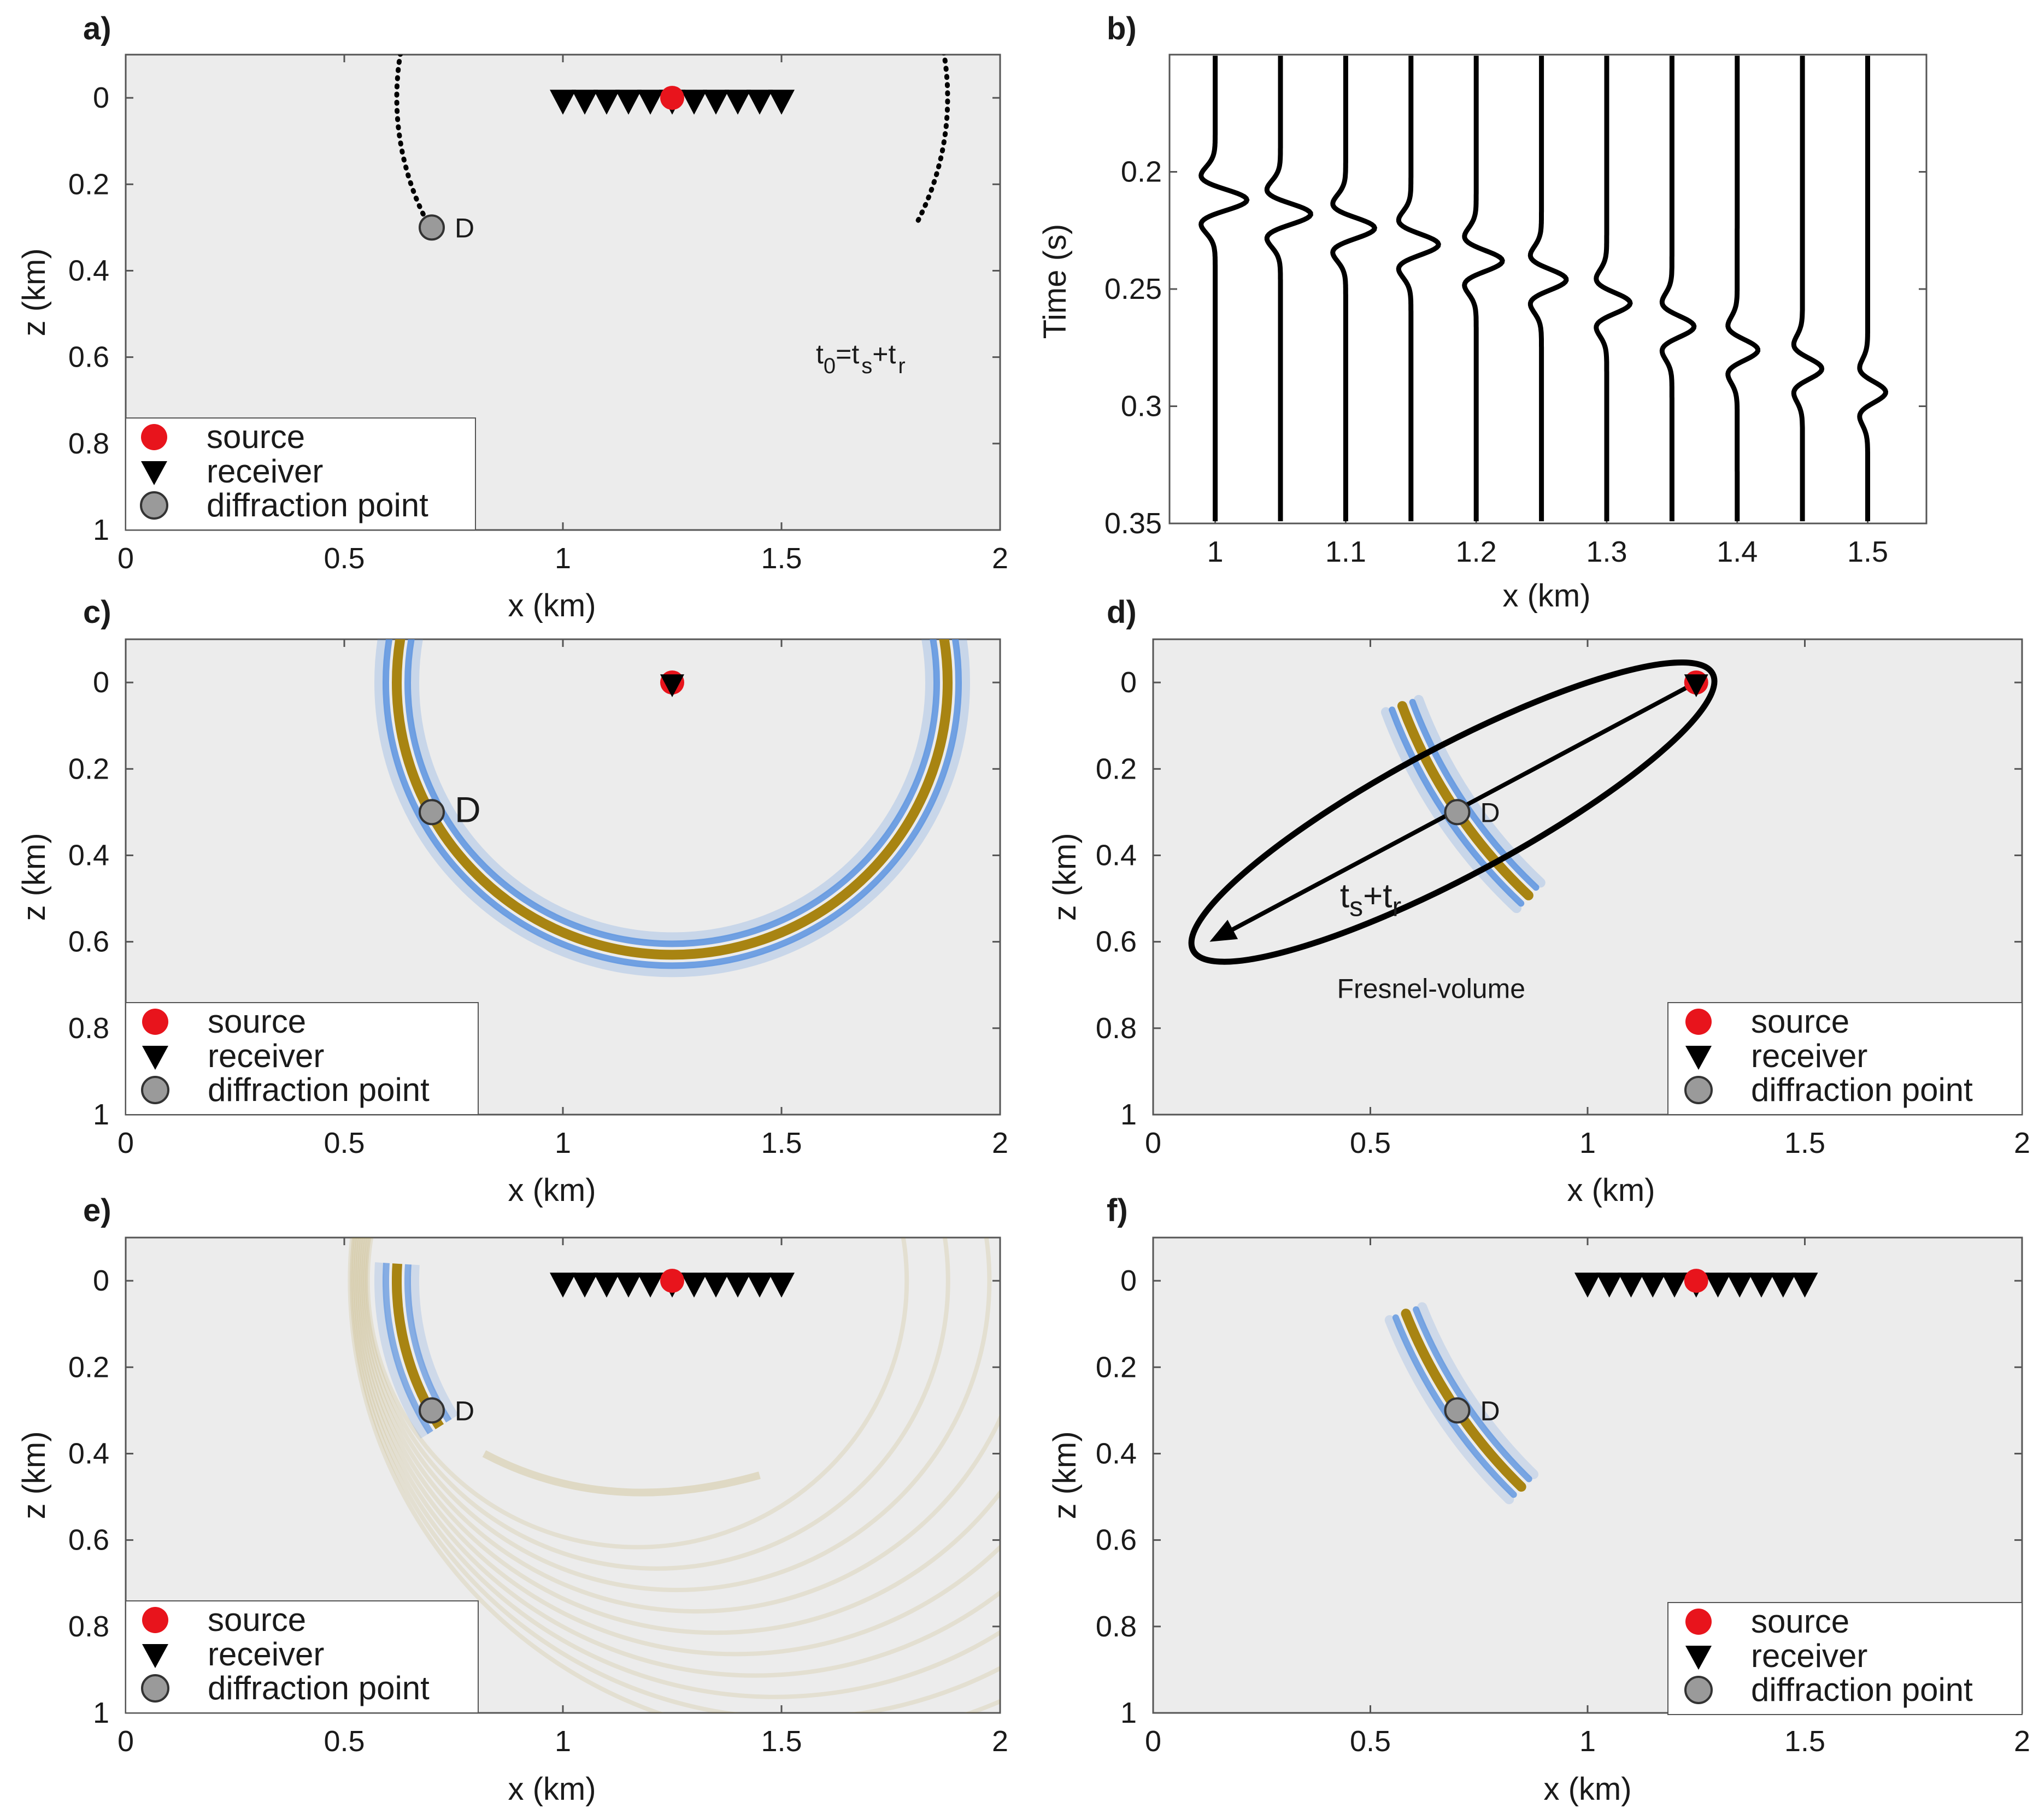 This screenshot has height=1820, width=2039. I want to click on diffraction-point-a, so click(432, 227).